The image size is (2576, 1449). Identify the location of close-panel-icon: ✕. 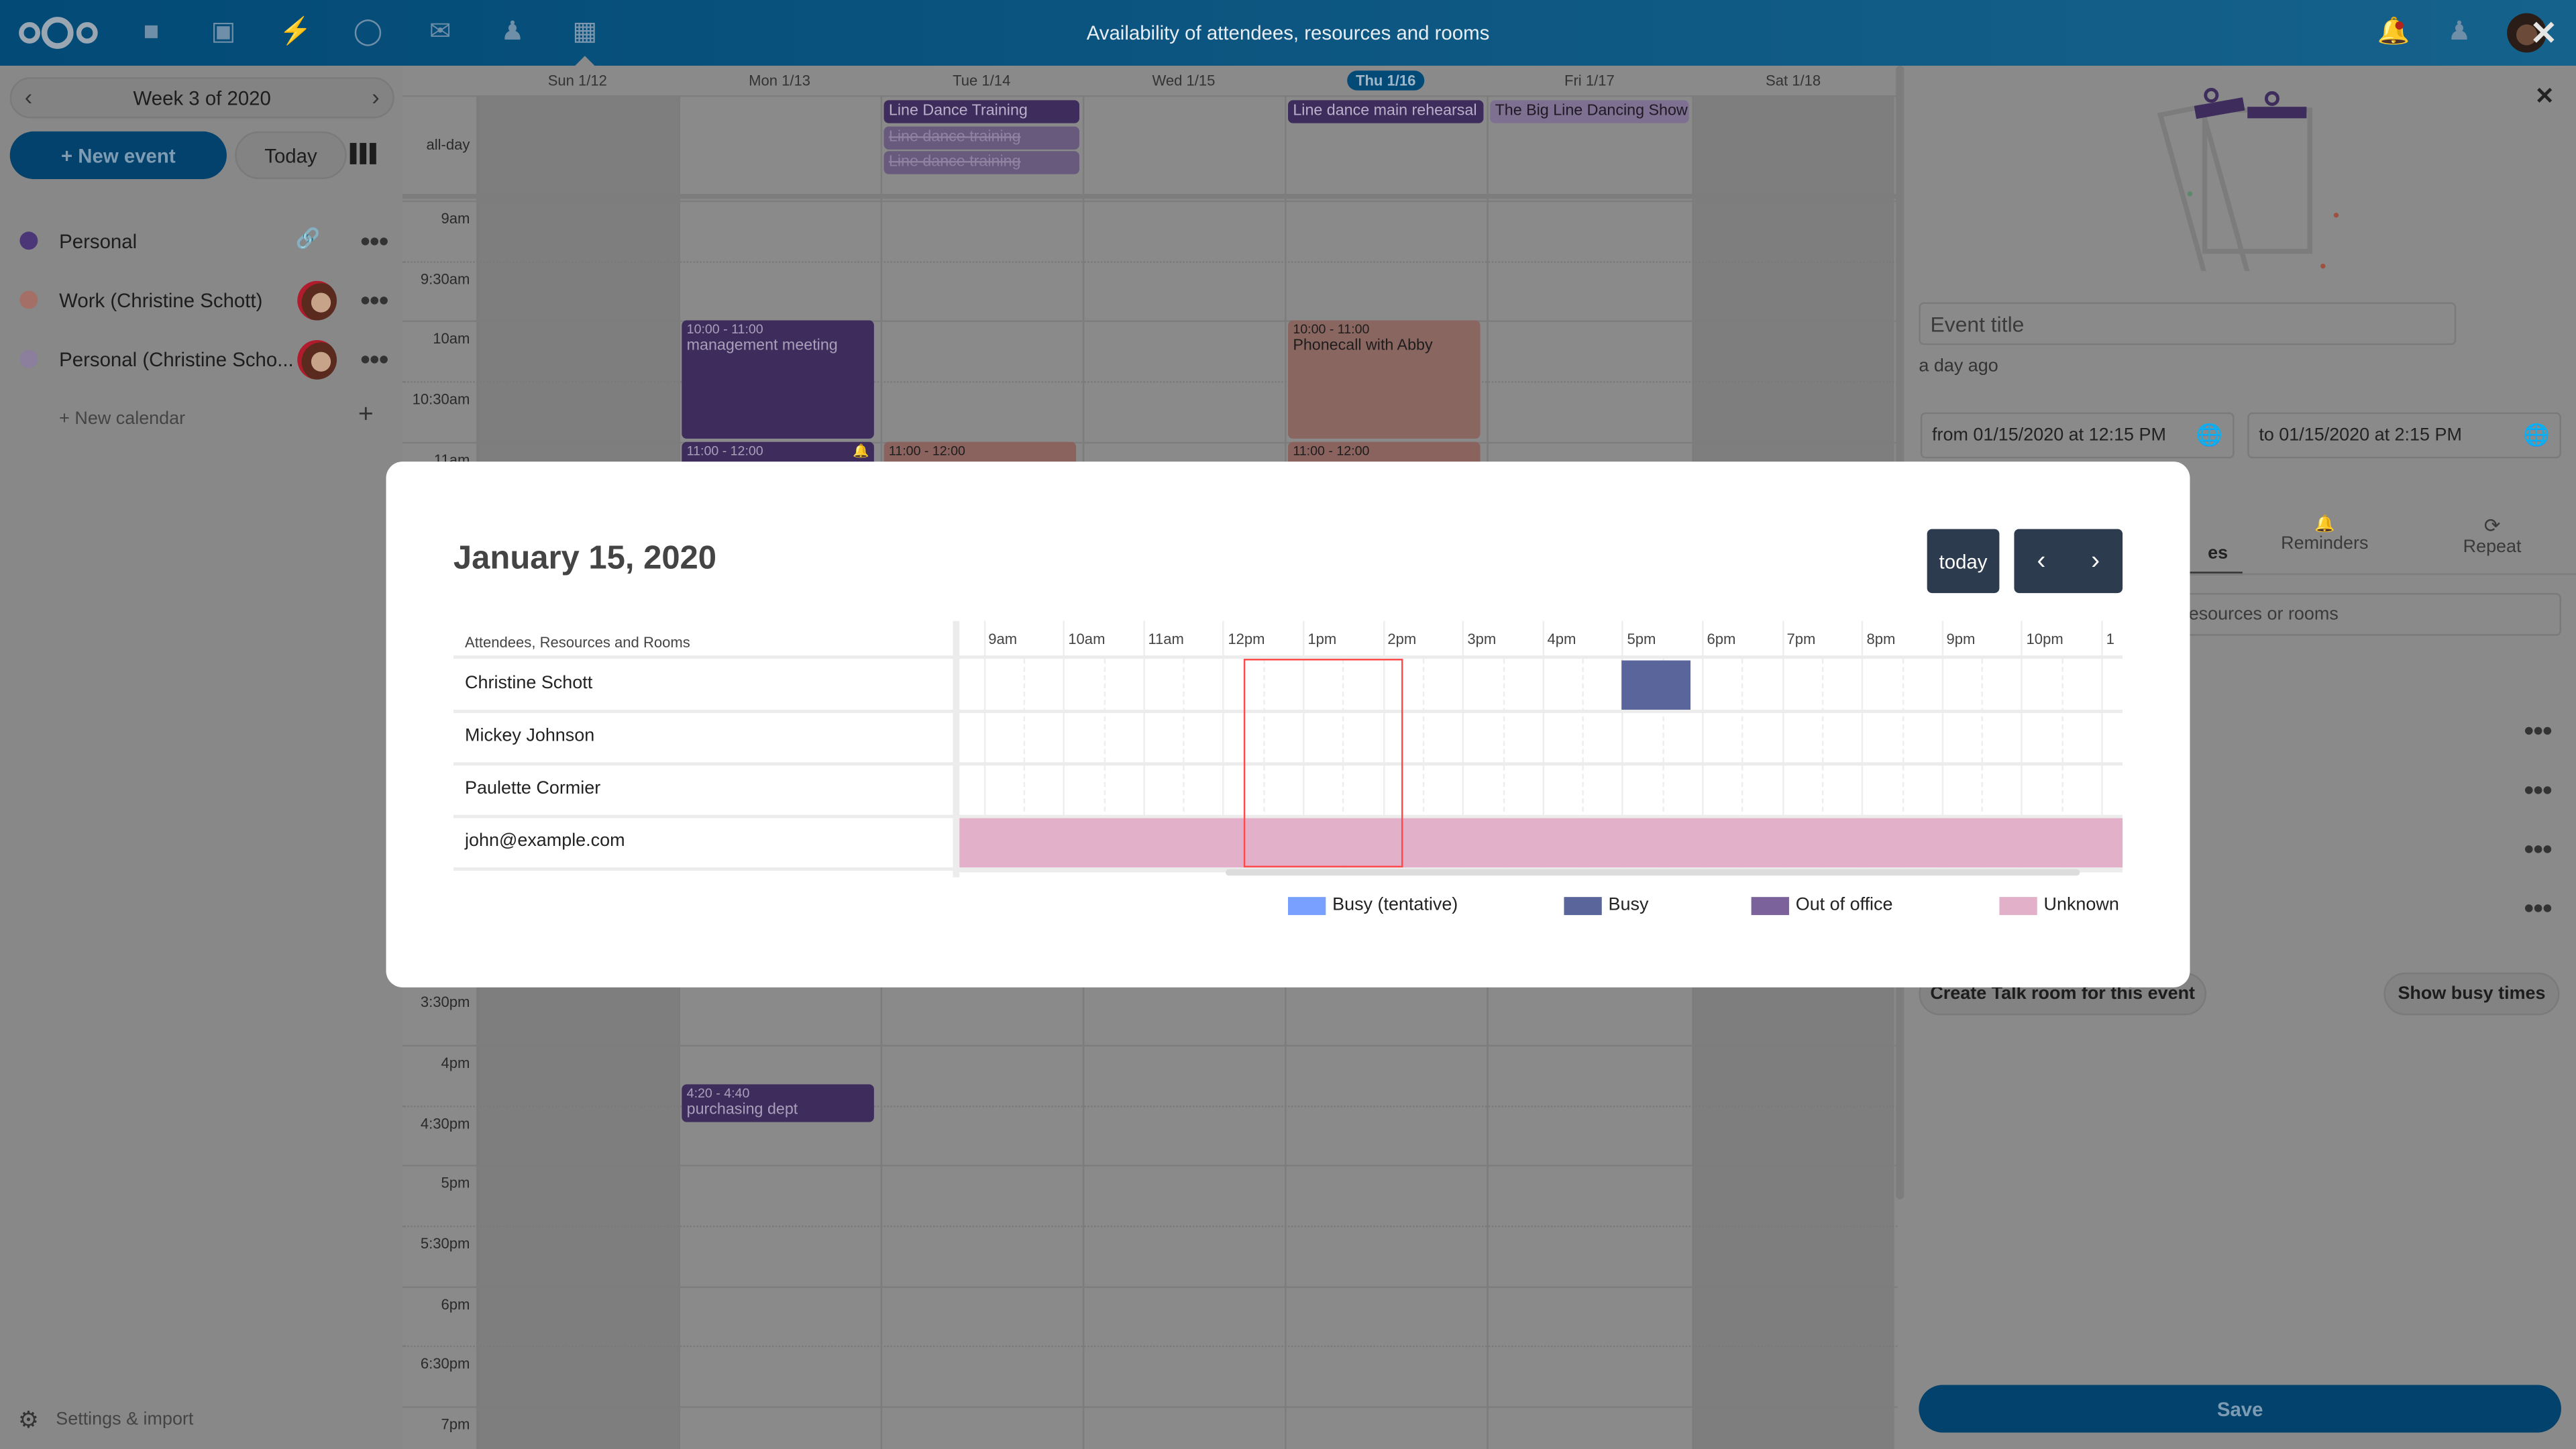
(2544, 95).